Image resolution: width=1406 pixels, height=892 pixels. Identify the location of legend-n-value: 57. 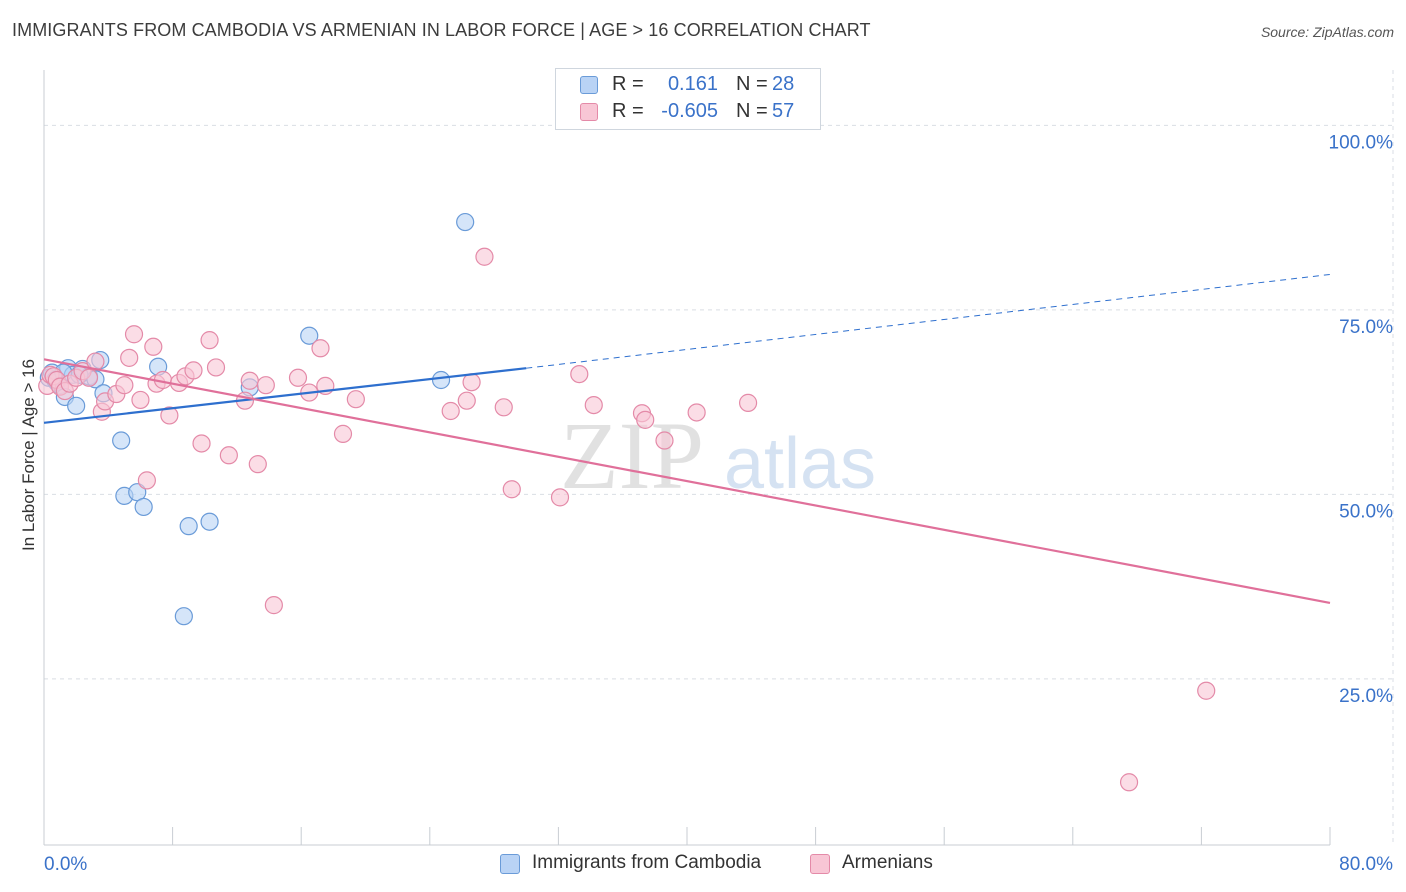
(783, 111).